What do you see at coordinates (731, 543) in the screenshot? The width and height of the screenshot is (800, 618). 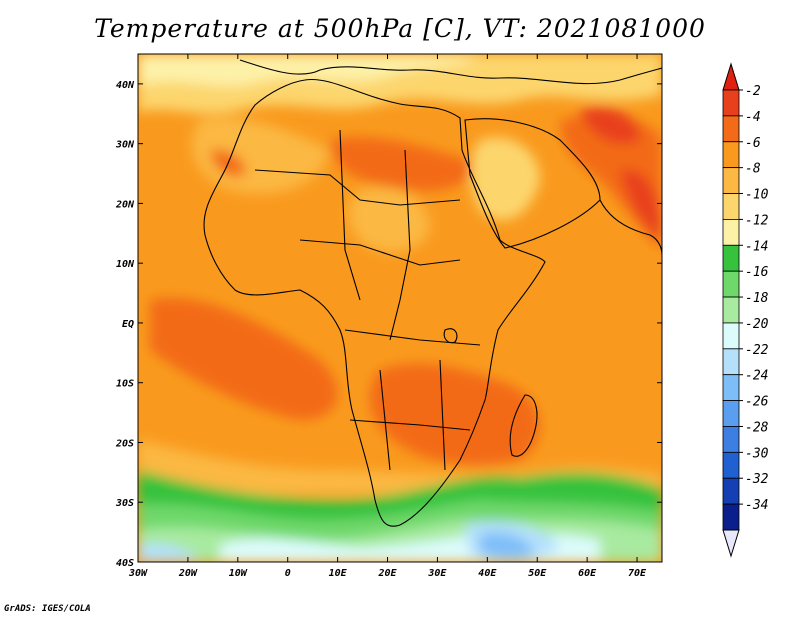 I see `colorbar-bottom-arrow` at bounding box center [731, 543].